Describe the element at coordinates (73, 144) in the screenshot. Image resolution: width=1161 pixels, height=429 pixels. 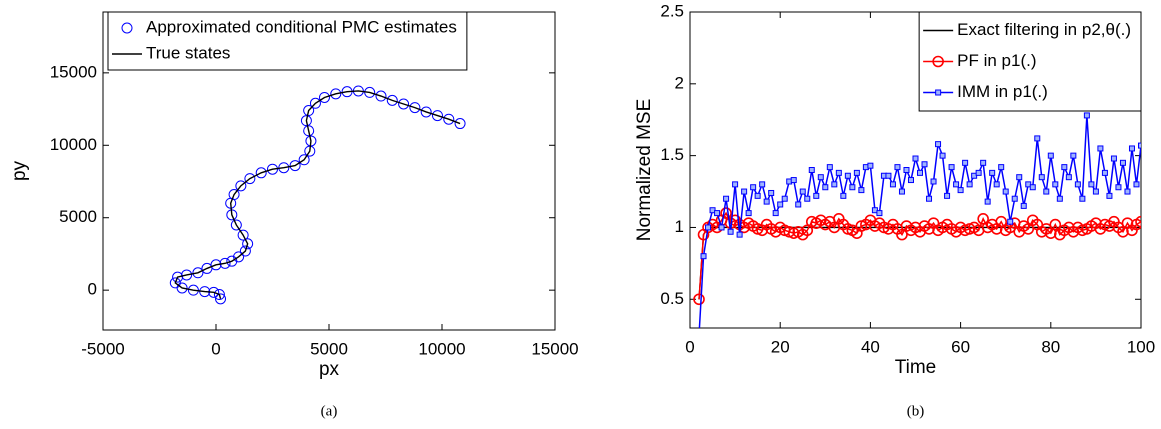
I see `y-tick-label: 10000` at that location.